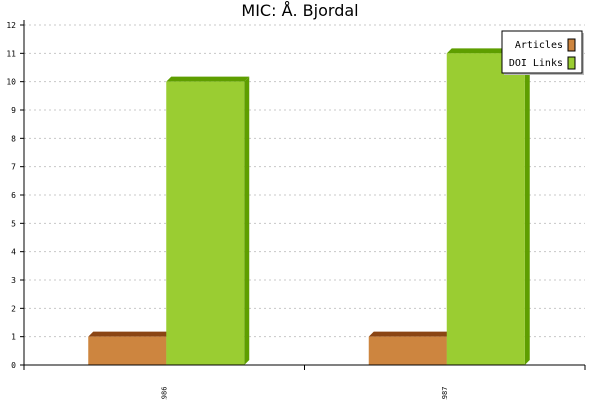 The image size is (600, 400). What do you see at coordinates (11, 25) in the screenshot?
I see `y-tick-label: 12` at bounding box center [11, 25].